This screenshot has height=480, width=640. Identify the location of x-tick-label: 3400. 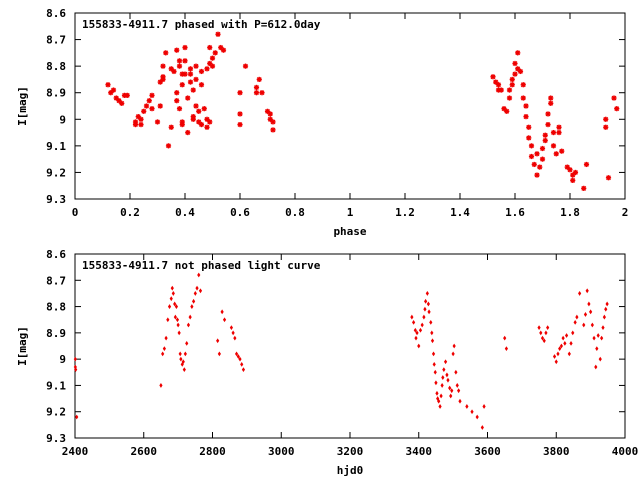
(419, 451).